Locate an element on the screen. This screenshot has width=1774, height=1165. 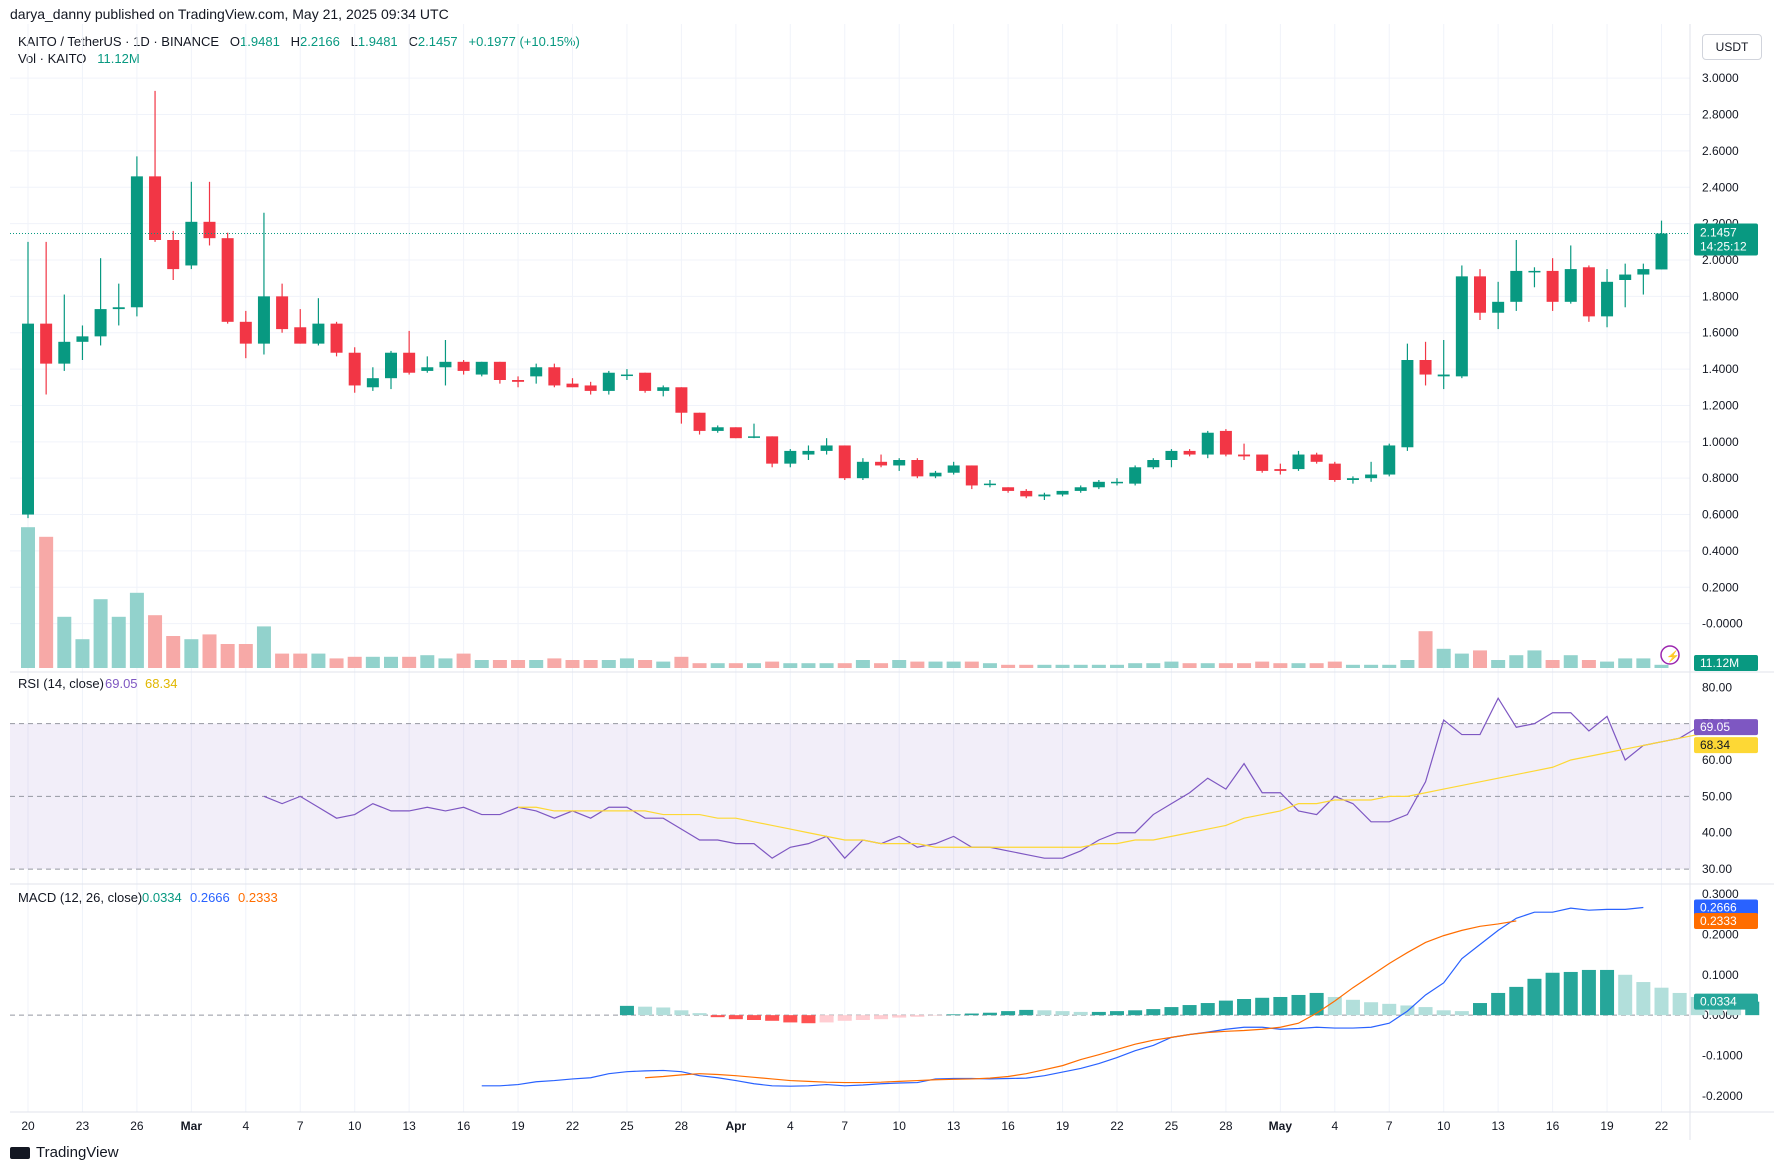
time-axis-tick: 25 is located at coordinates (1172, 1126).